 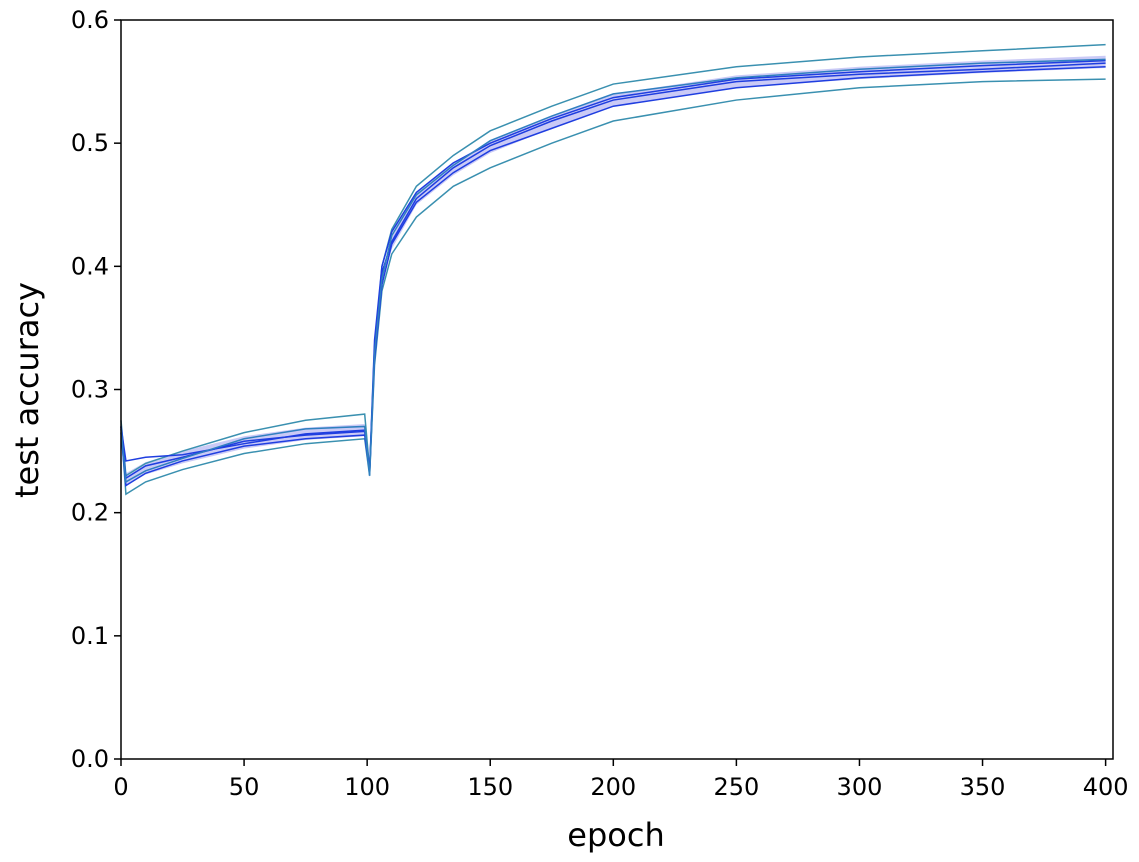 I want to click on y-tick-label: 0.5, so click(x=90, y=143).